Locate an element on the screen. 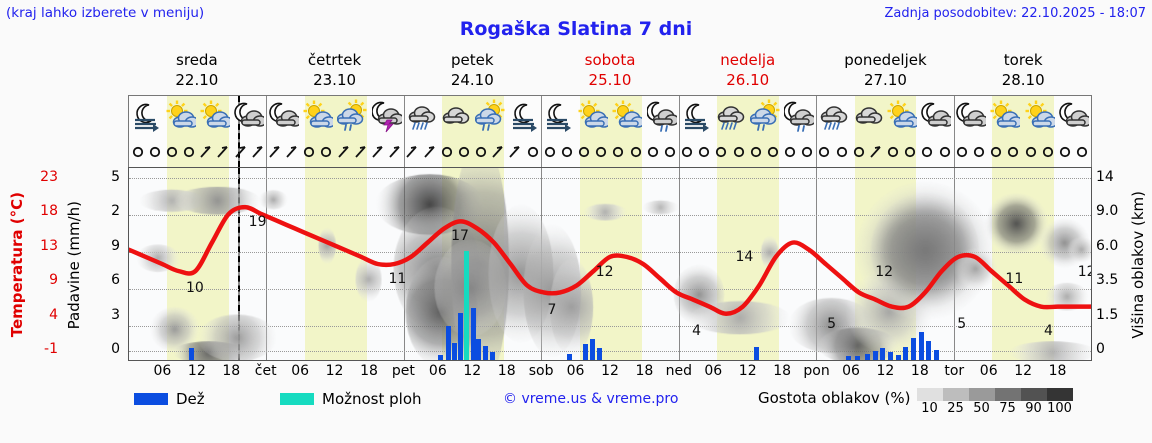 The image size is (1152, 443). day-name: četrtek is located at coordinates (334, 60).